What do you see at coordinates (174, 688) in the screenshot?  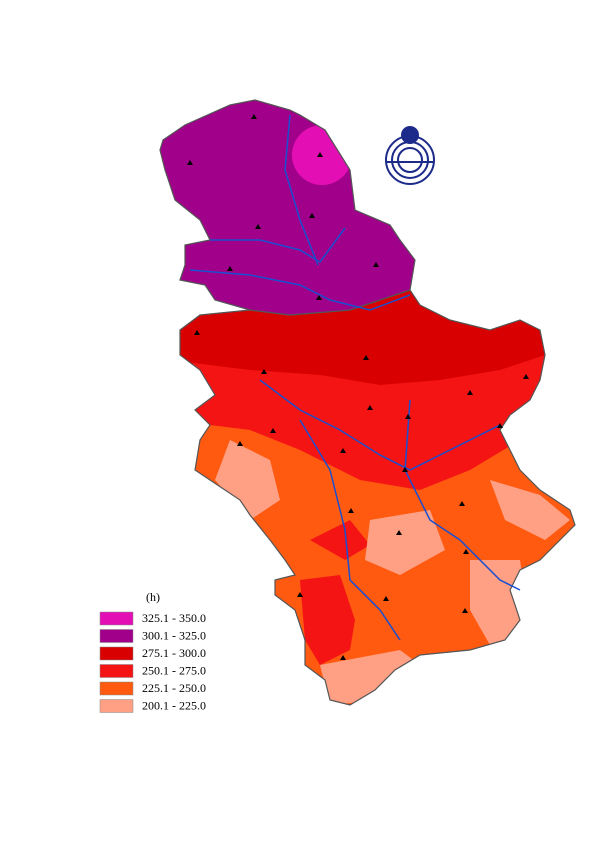 I see `legend-label: 225.1 - 250.0` at bounding box center [174, 688].